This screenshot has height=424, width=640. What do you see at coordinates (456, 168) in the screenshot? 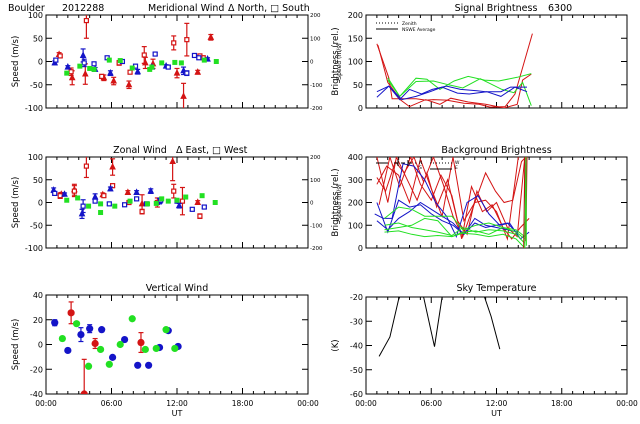
I see `legend-label: E` at bounding box center [456, 168].